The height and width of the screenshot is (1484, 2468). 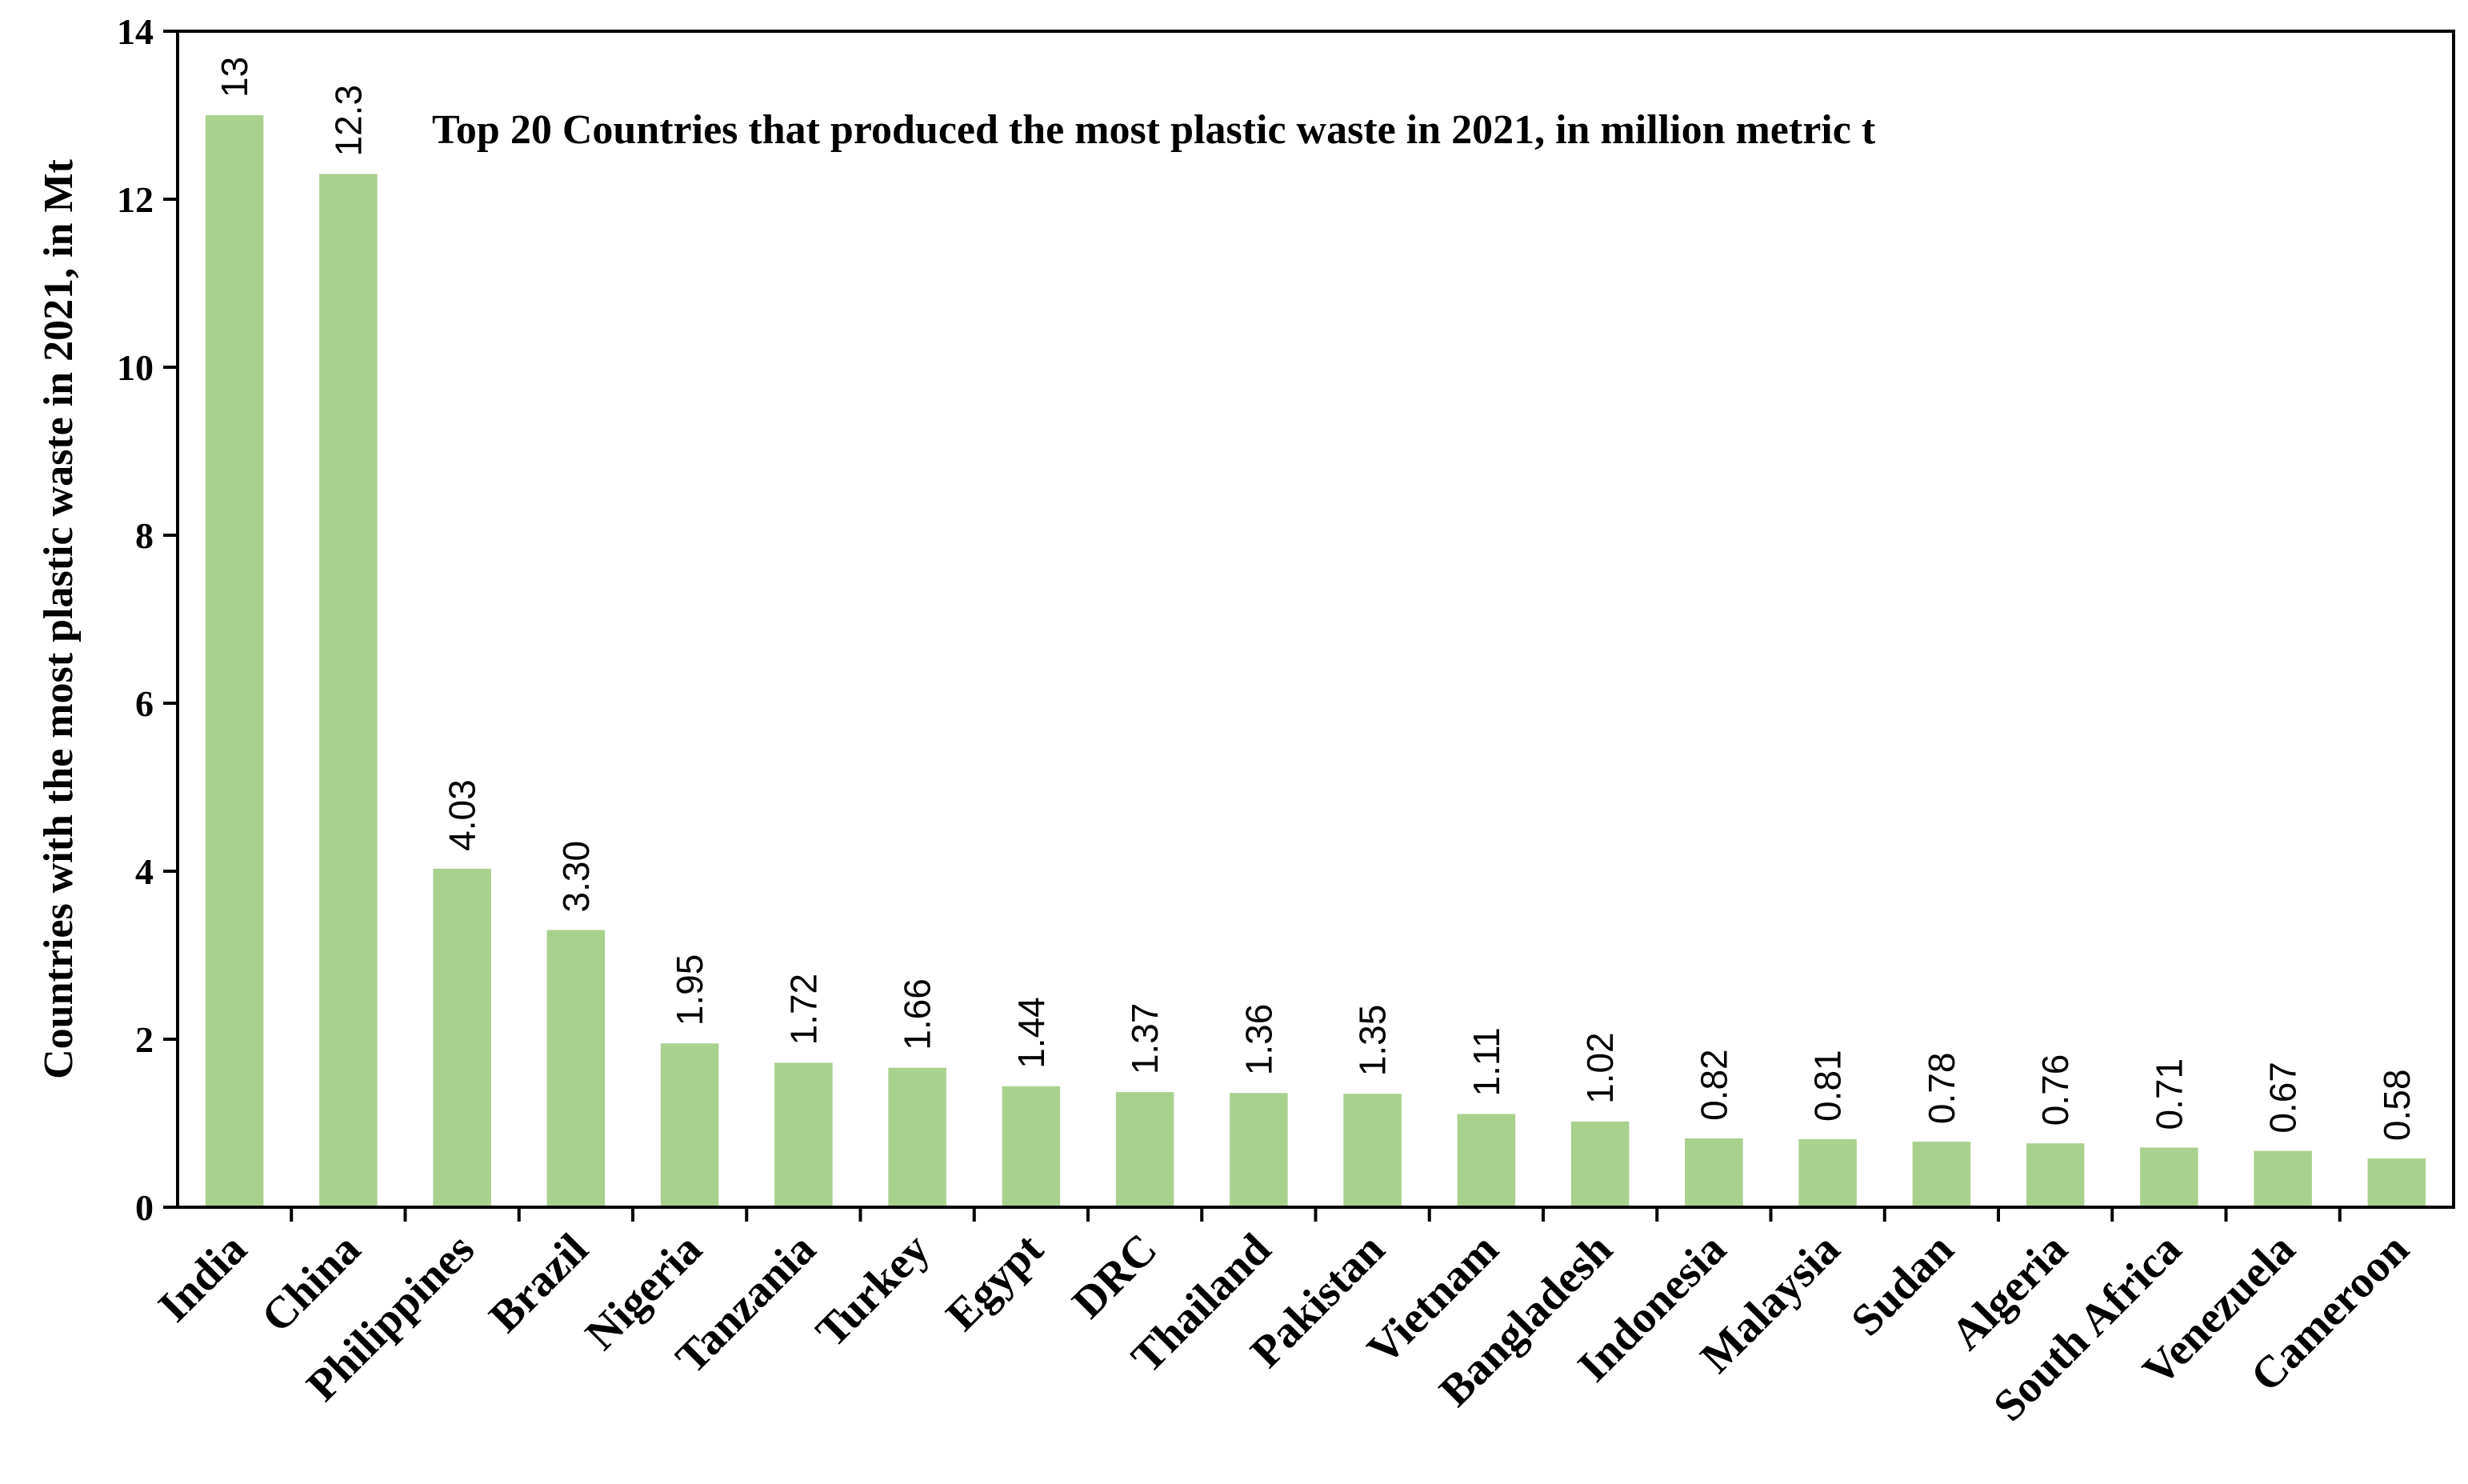 I want to click on bar-sudan, so click(x=1941, y=1174).